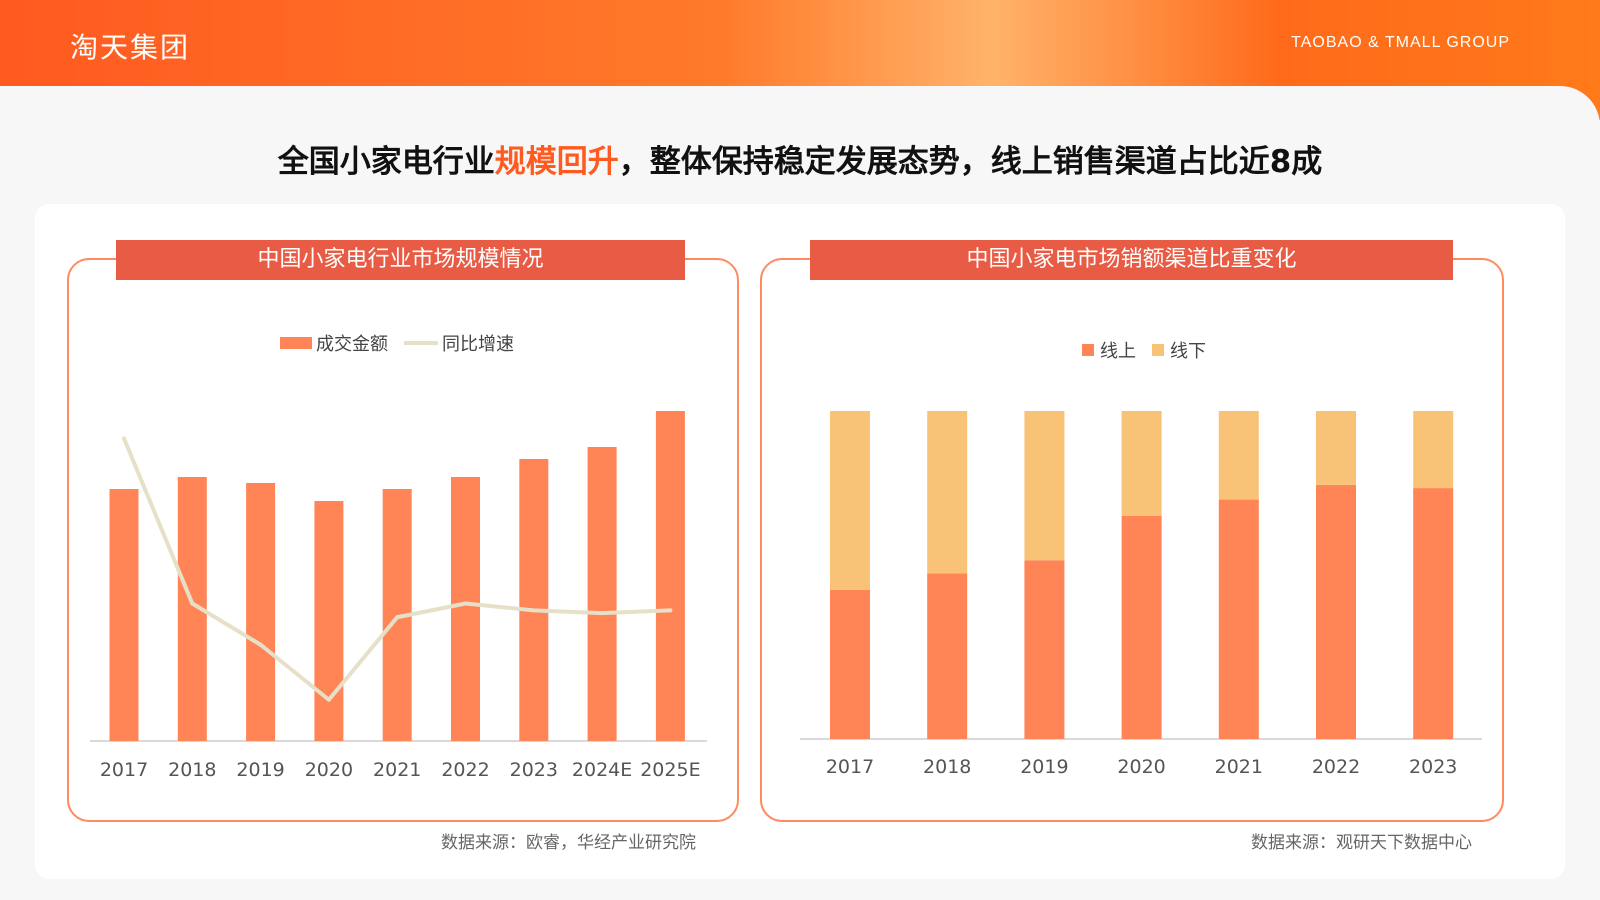 Image resolution: width=1600 pixels, height=900 pixels. Describe the element at coordinates (534, 600) in the screenshot. I see `bar-amount-2023` at that location.